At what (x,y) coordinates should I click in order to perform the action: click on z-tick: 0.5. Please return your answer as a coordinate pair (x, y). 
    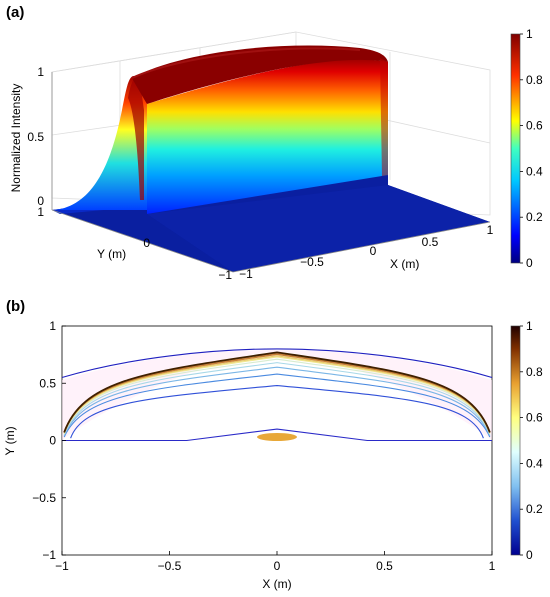
    Looking at the image, I should click on (35, 137).